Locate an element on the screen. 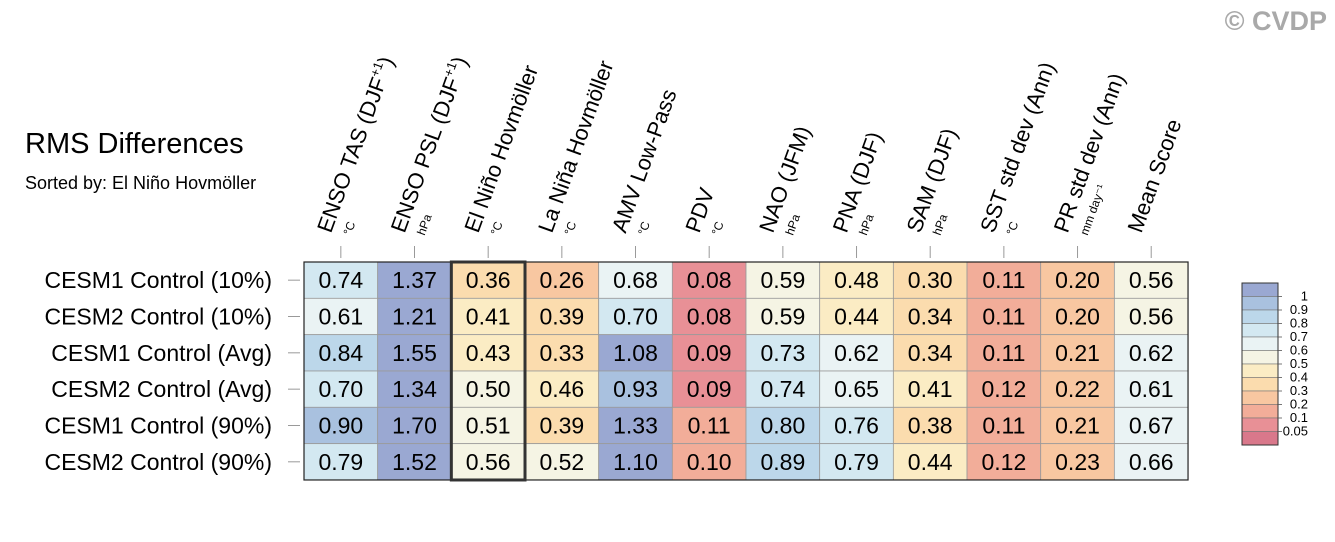  column-label: SST std dev (Ann) is located at coordinates (1017, 147).